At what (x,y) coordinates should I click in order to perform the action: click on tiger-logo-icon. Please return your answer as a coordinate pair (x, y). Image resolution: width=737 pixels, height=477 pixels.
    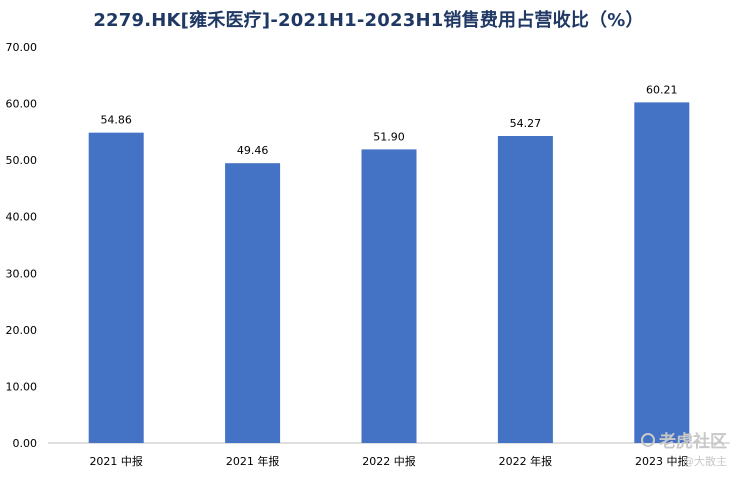
    Looking at the image, I should click on (648, 439).